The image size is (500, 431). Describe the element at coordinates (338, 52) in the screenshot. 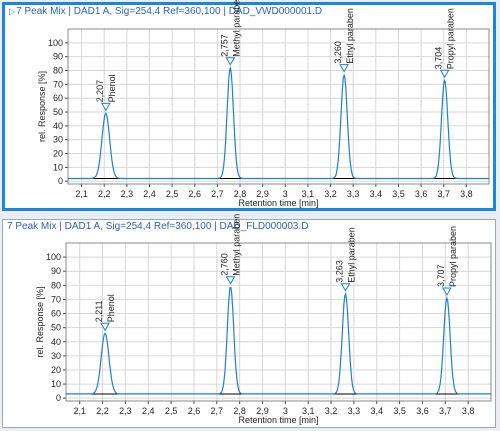

I see `peak-time-label: 3,260` at that location.